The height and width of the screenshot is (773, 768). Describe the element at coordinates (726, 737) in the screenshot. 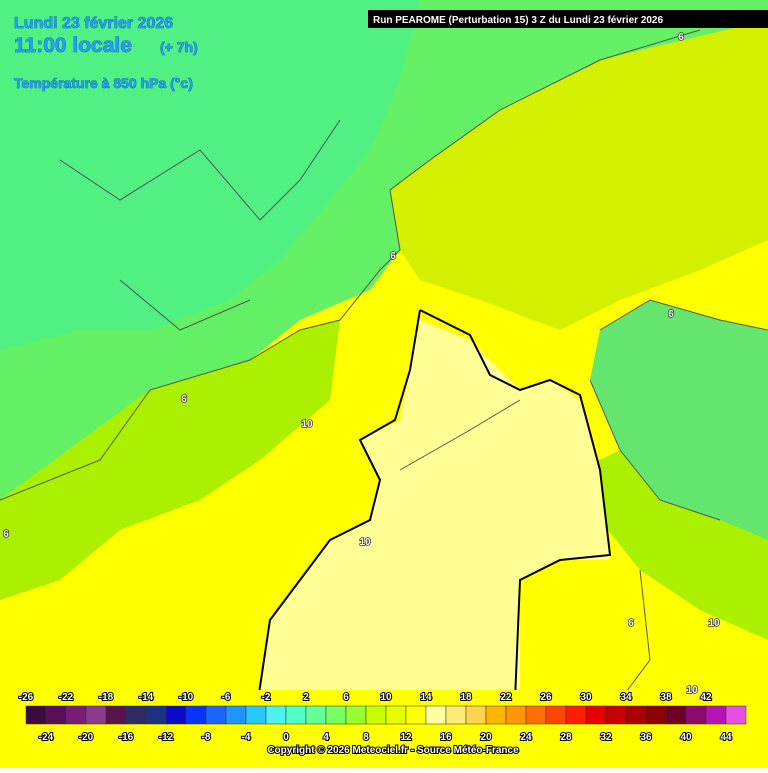

I see `legend-label: 44` at that location.